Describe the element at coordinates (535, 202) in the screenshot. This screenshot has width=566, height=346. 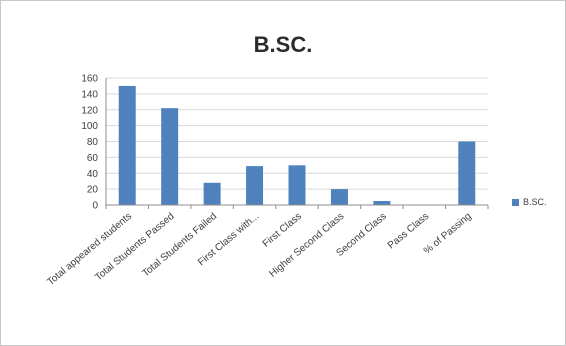
I see `legend-label: B.SC.` at that location.